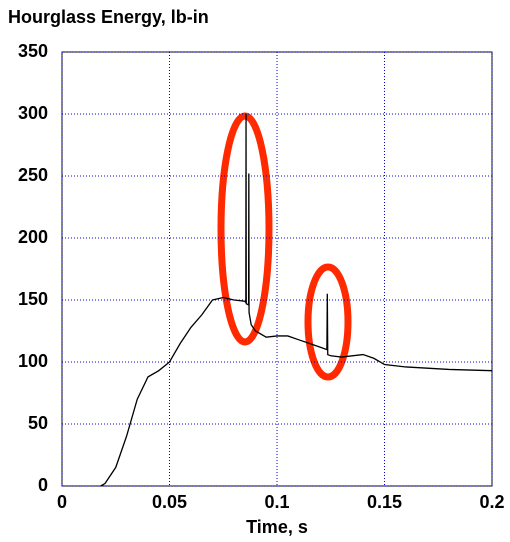 This screenshot has height=542, width=510. Describe the element at coordinates (43, 485) in the screenshot. I see `y-tick-label: 0` at that location.